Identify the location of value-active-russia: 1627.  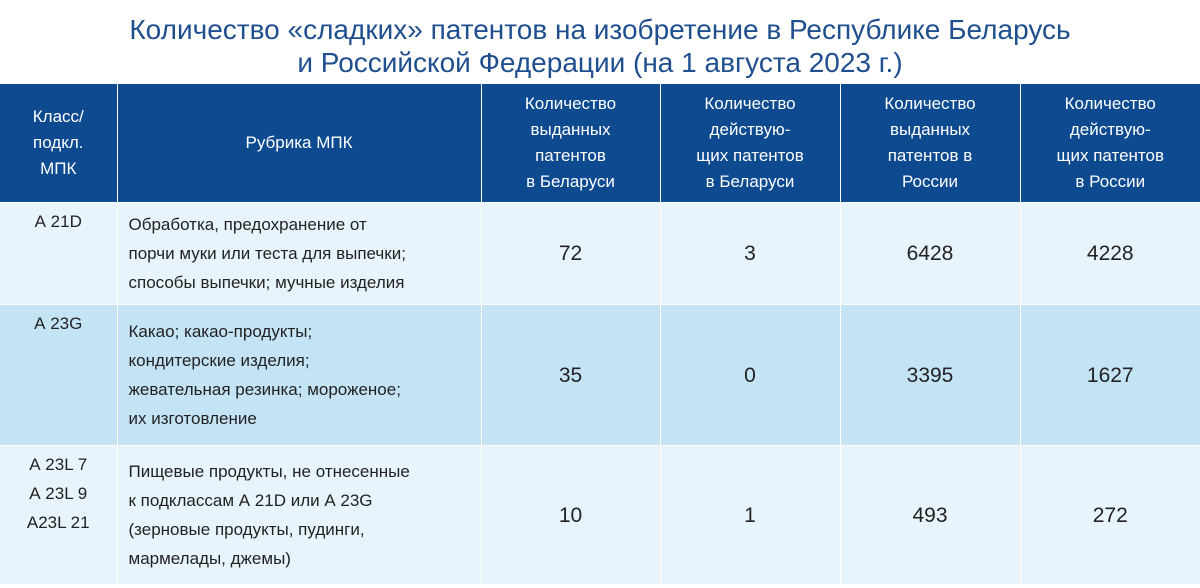
(1109, 375).